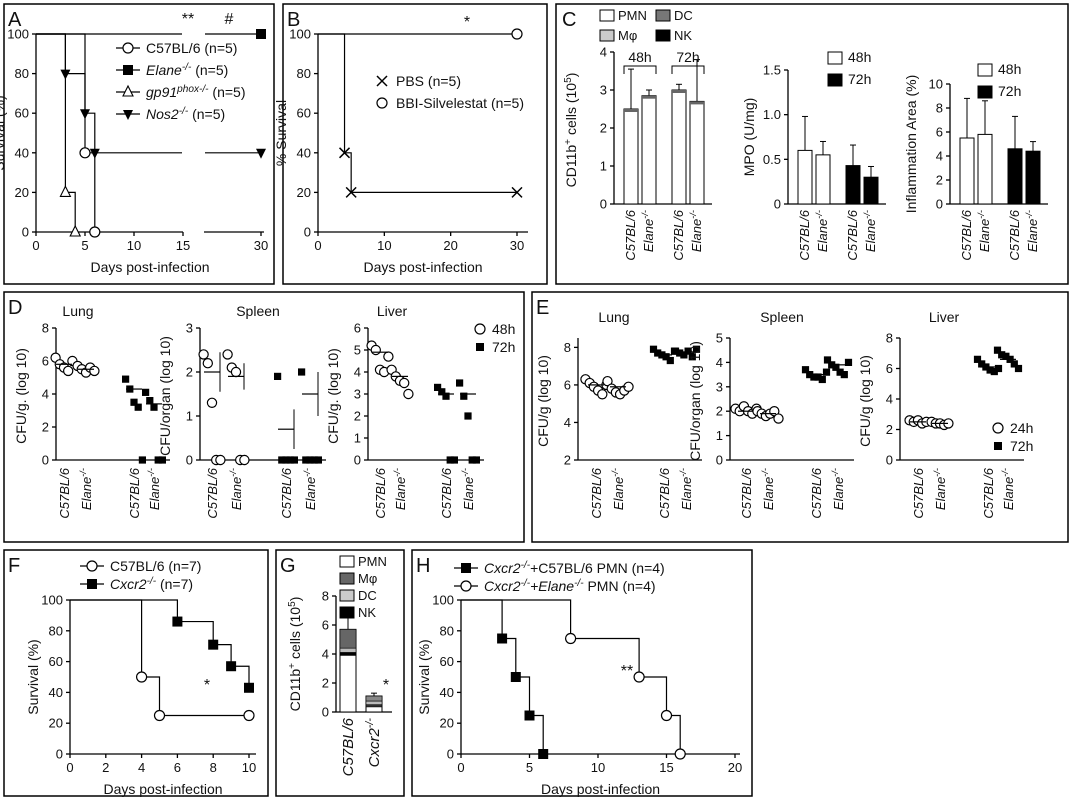  What do you see at coordinates (683, 35) in the screenshot?
I see `c1-legend-label-3: NK` at bounding box center [683, 35].